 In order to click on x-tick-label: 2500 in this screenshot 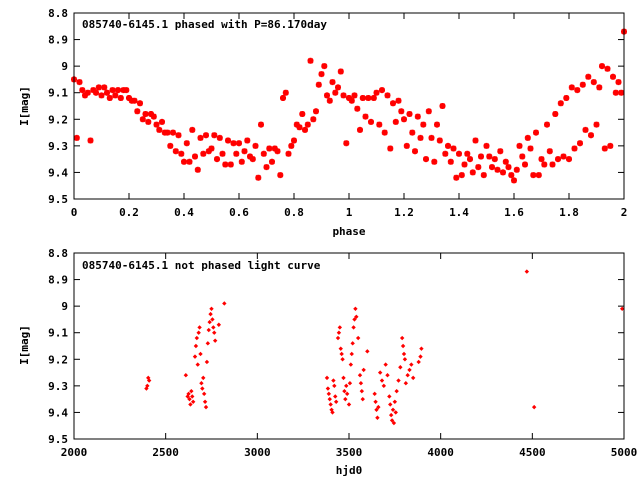, I will do `click(165, 452)`.